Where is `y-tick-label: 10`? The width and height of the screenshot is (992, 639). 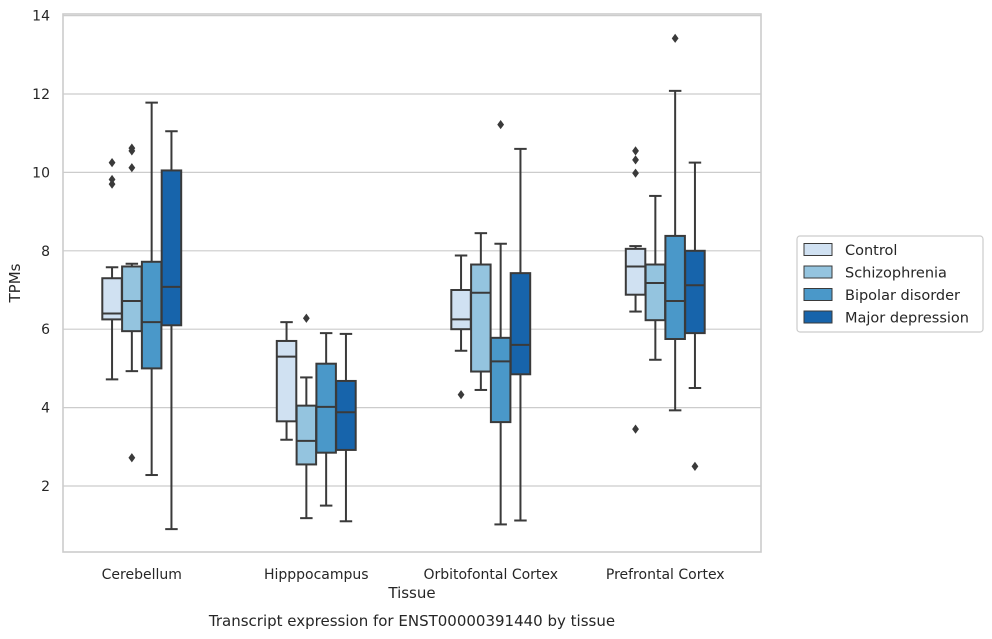
y-tick-label: 10 is located at coordinates (41, 173).